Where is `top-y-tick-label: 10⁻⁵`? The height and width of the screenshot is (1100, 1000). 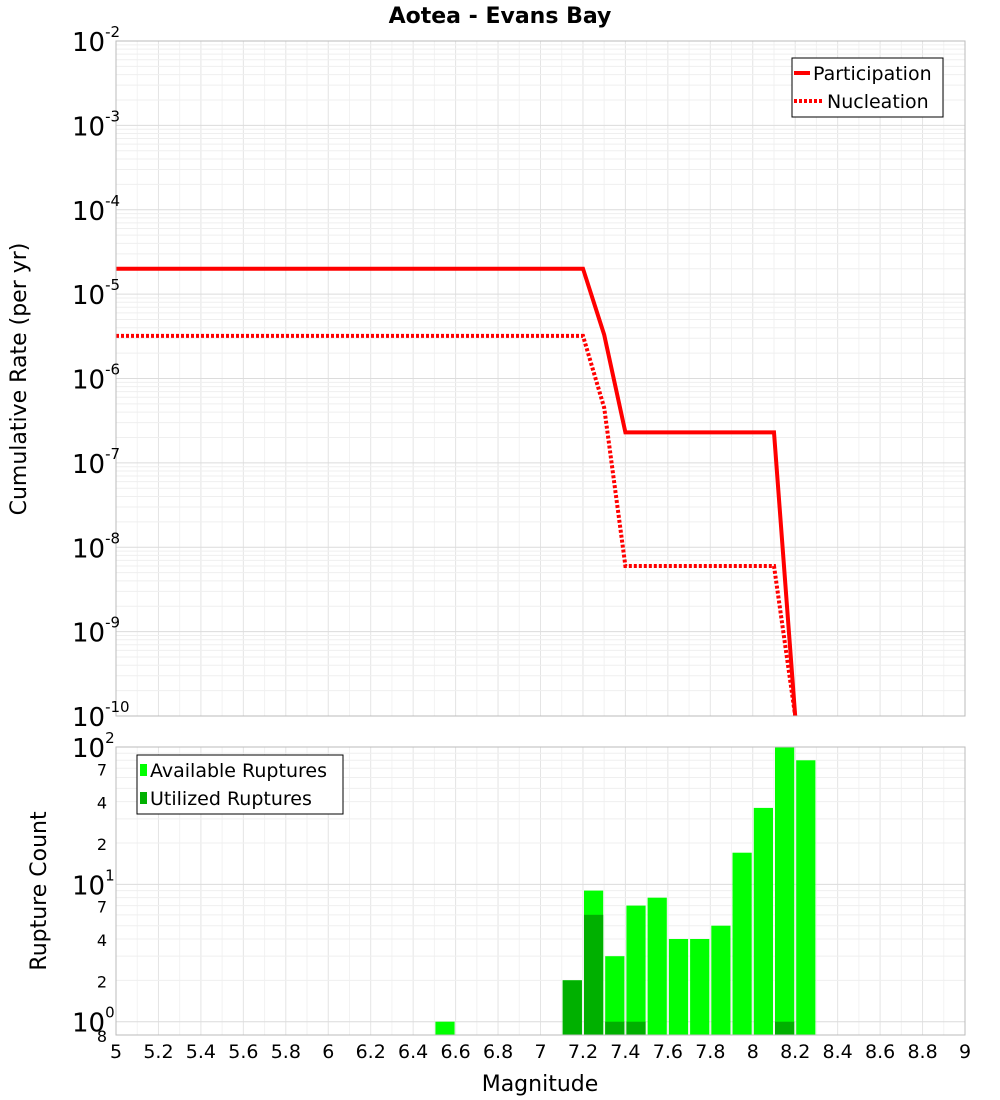
top-y-tick-label: 10⁻⁵ is located at coordinates (96, 293).